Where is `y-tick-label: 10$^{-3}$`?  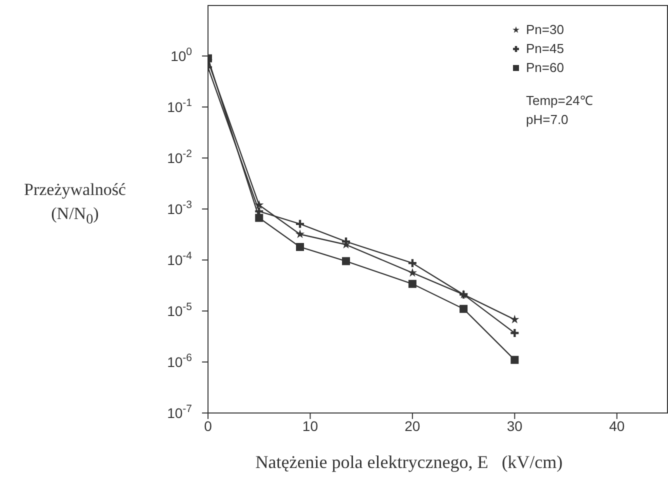
y-tick-label: 10$^{-3}$ is located at coordinates (179, 208).